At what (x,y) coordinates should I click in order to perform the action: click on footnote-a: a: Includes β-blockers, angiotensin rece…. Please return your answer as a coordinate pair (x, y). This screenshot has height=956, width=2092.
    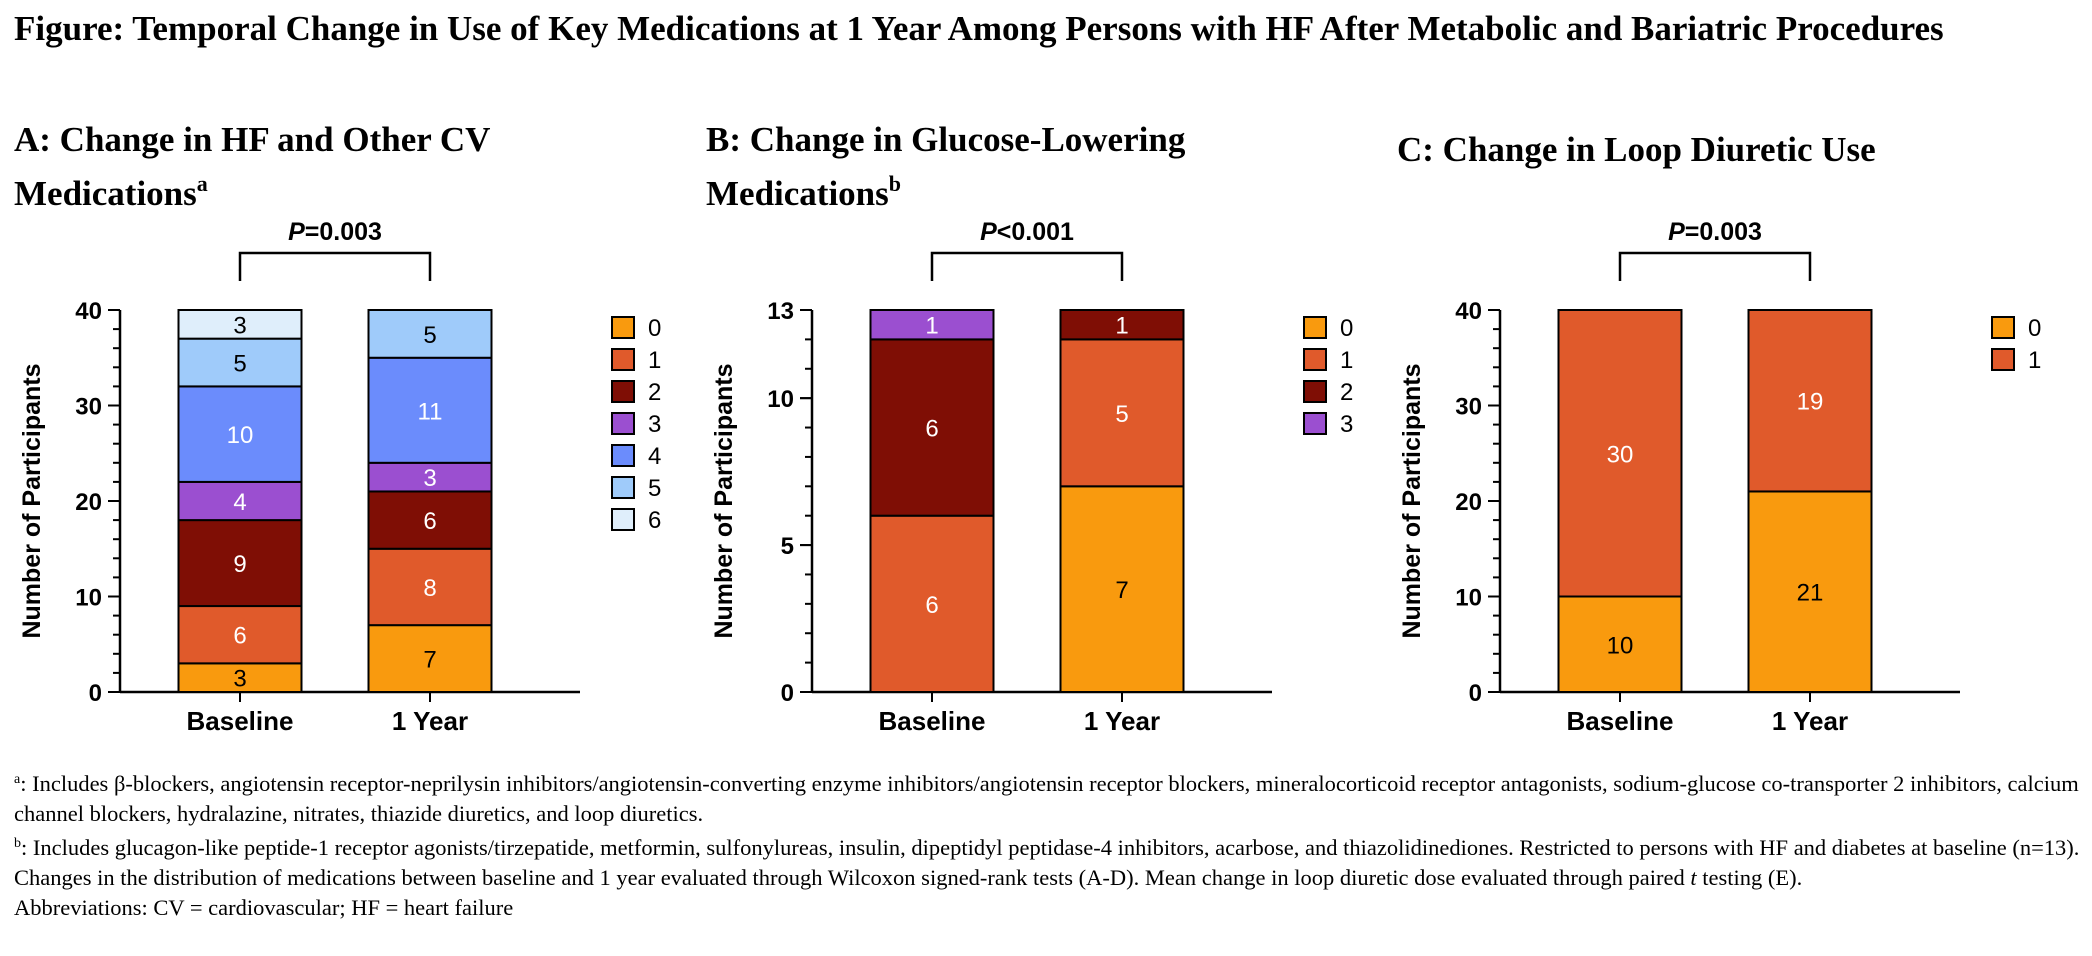
    Looking at the image, I should click on (1049, 797).